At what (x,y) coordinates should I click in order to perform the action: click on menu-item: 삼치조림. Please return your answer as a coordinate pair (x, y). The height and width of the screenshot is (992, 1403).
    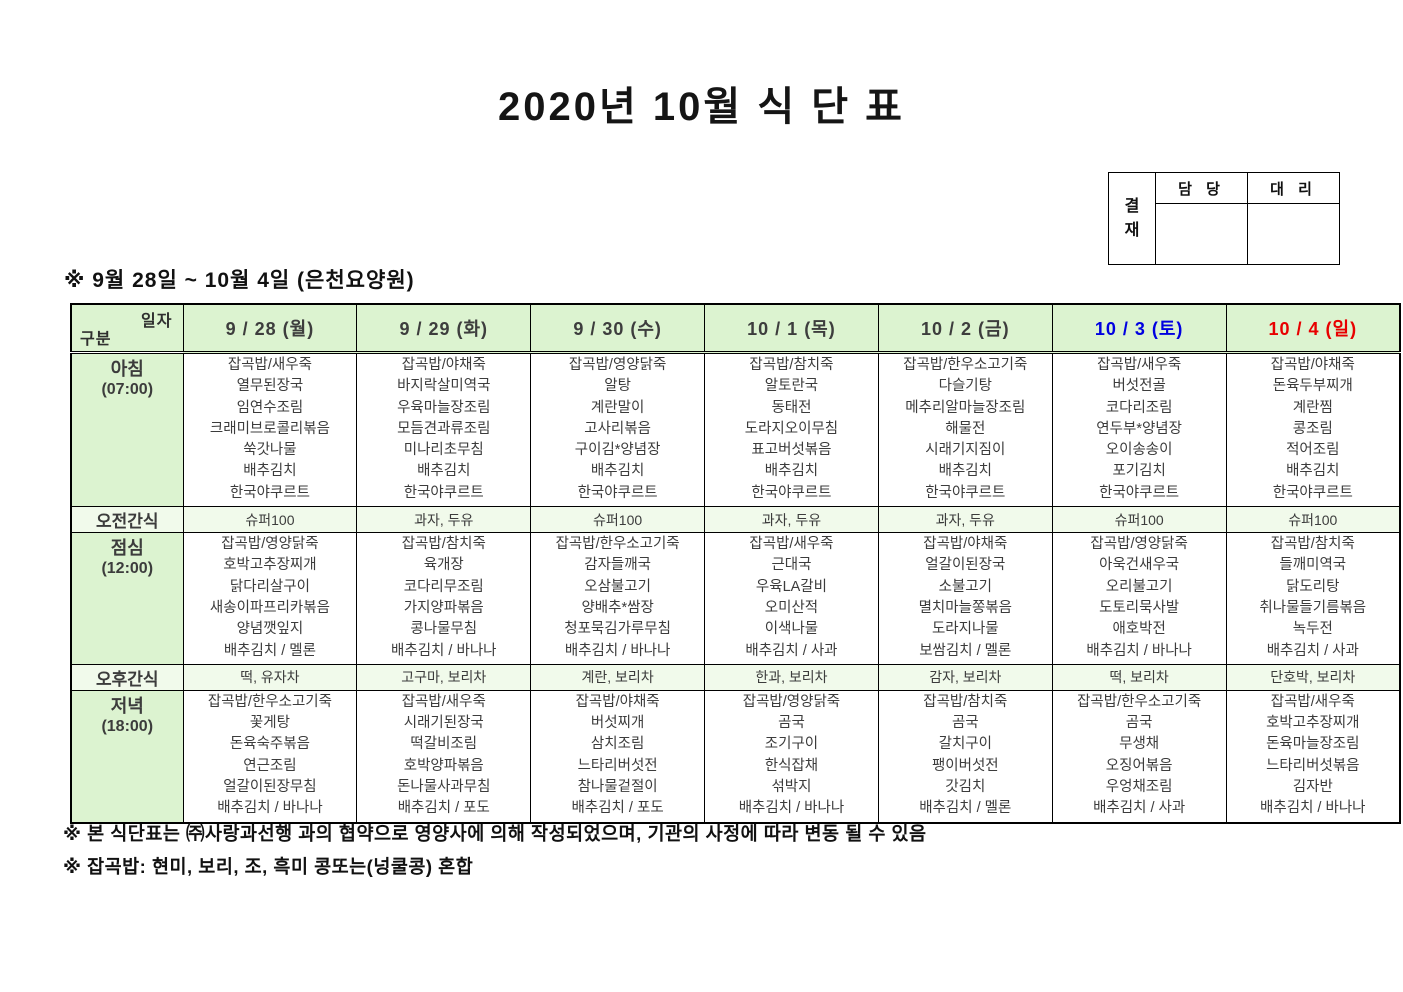
    Looking at the image, I should click on (617, 744).